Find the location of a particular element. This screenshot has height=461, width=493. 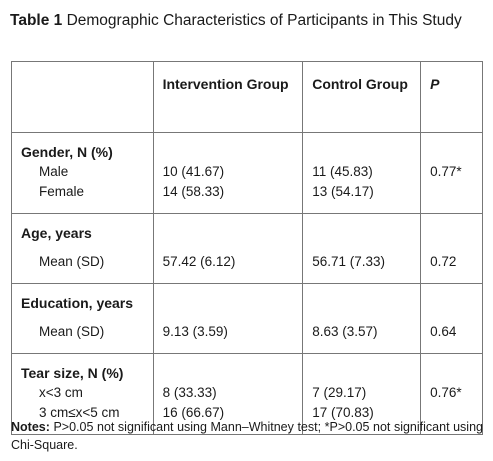

header-control-group: Control Group is located at coordinates (362, 97).